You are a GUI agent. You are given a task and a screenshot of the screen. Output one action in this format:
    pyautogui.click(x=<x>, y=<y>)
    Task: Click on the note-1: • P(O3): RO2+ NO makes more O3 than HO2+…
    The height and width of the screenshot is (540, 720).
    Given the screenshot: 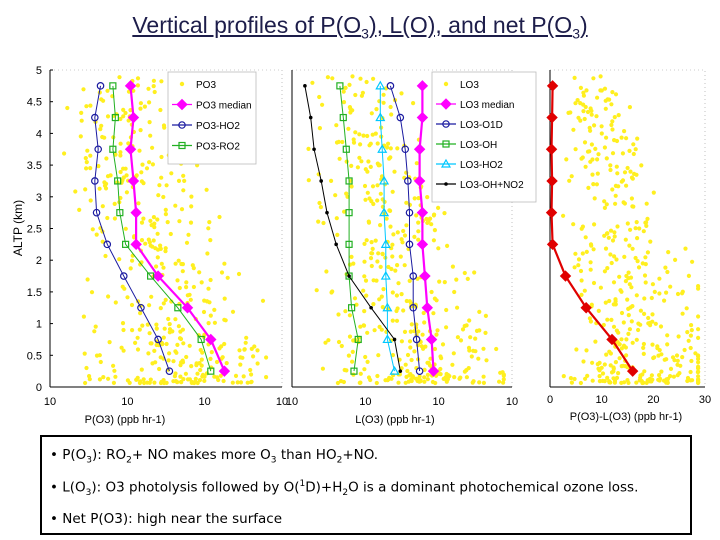 What is the action you would take?
    pyautogui.click(x=214, y=456)
    